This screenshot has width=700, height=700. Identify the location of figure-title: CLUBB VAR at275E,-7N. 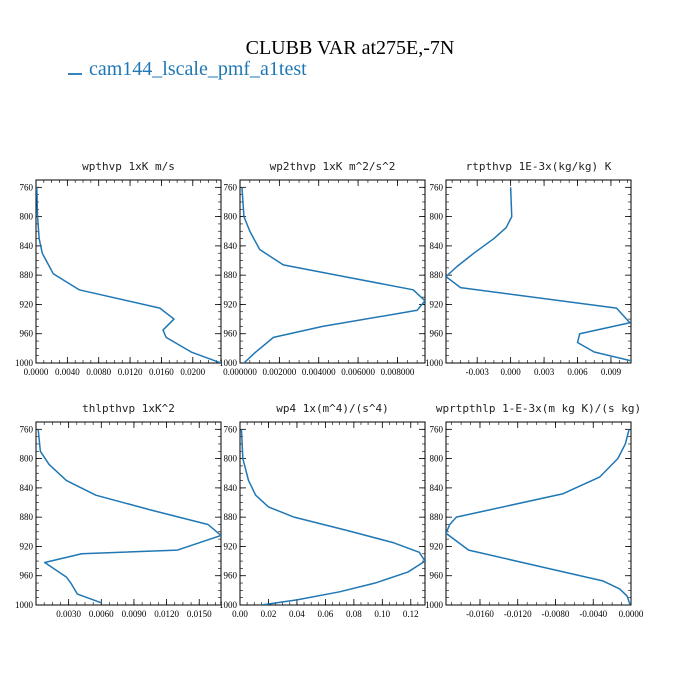
(350, 48).